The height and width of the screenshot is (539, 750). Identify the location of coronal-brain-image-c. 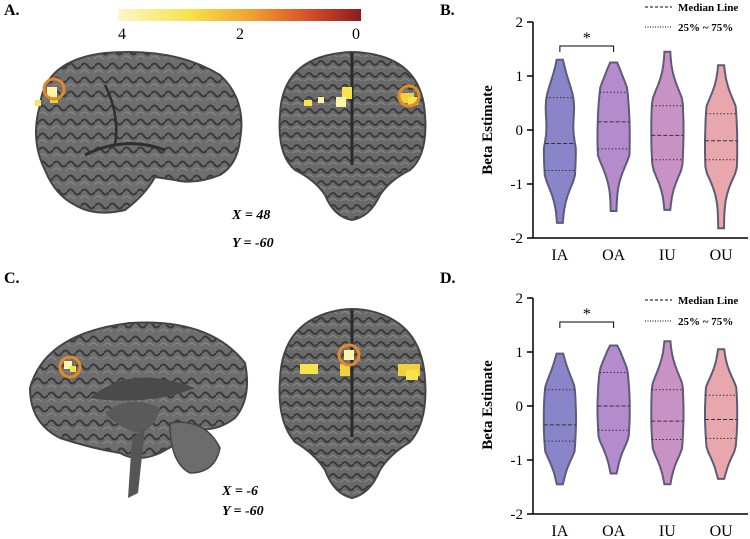
(352, 404).